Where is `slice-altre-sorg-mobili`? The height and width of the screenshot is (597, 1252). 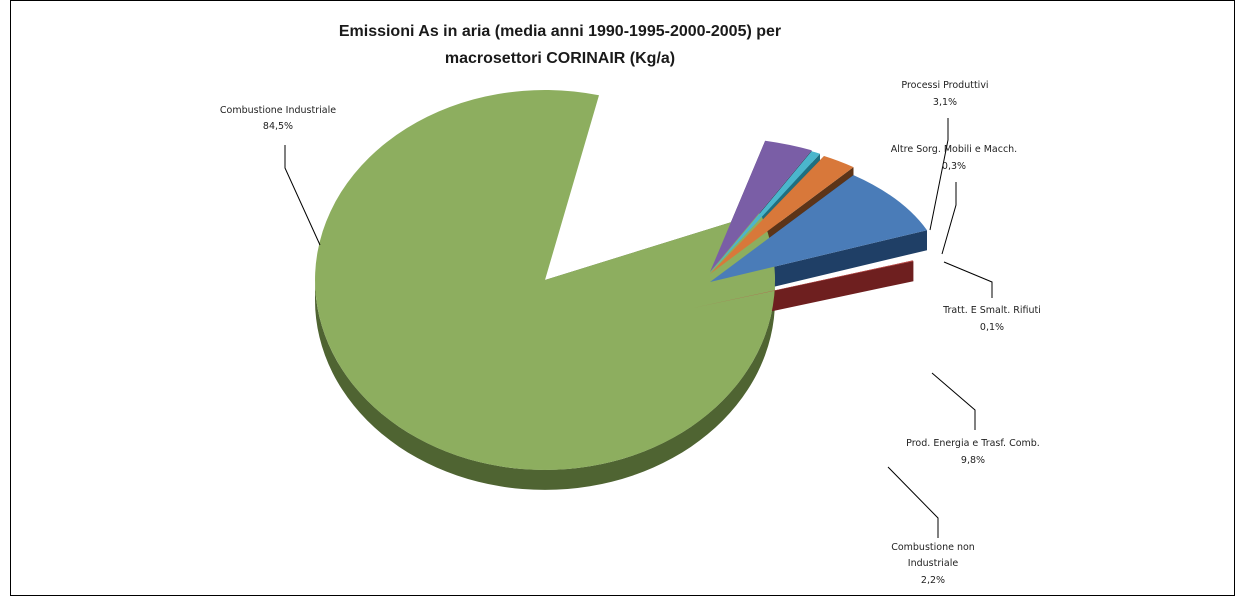
slice-altre-sorg-mobili is located at coordinates (765, 212).